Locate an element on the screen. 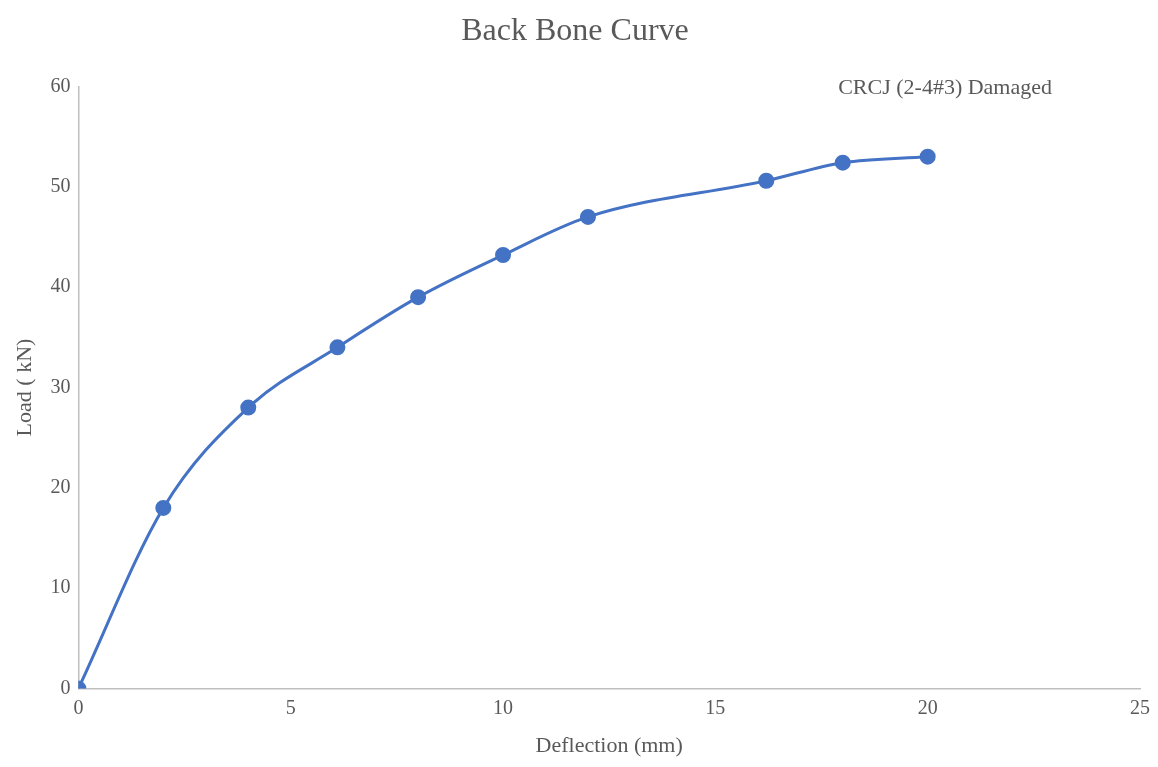 The width and height of the screenshot is (1158, 767). chart-title: Back Bone Curve is located at coordinates (575, 28).